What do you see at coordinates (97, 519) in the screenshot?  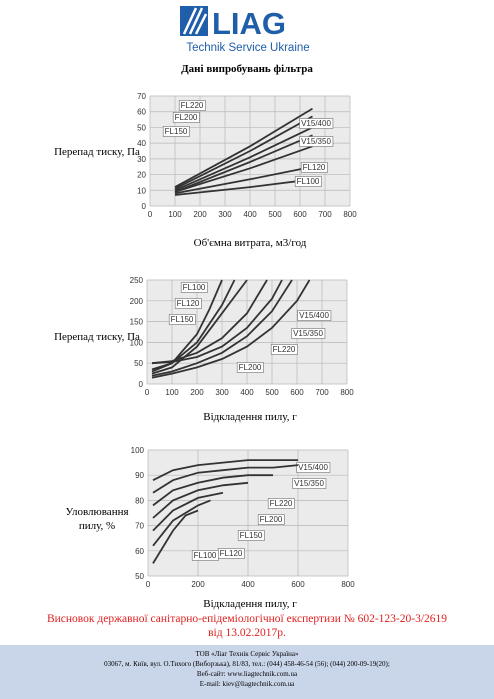 I see `y-axis-label: Уловлювання пилу, %` at bounding box center [97, 519].